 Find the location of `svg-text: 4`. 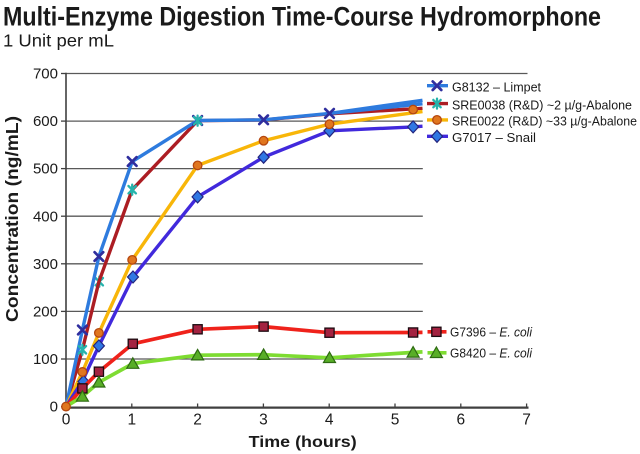

svg-text: 4 is located at coordinates (329, 420).